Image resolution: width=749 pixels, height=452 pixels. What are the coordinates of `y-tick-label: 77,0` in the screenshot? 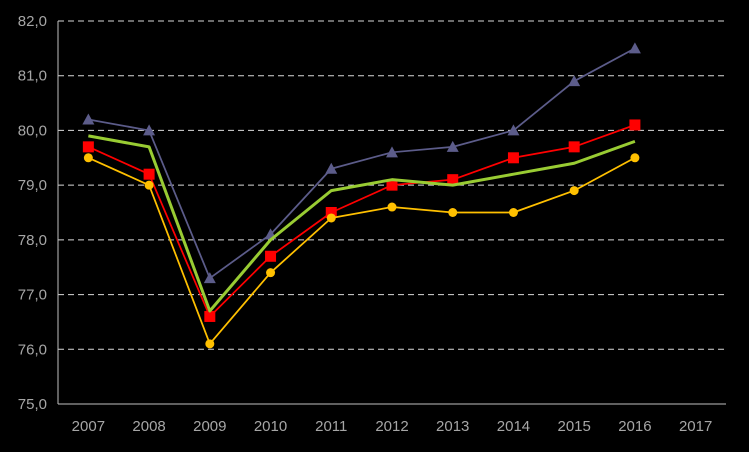 It's located at (32, 295).